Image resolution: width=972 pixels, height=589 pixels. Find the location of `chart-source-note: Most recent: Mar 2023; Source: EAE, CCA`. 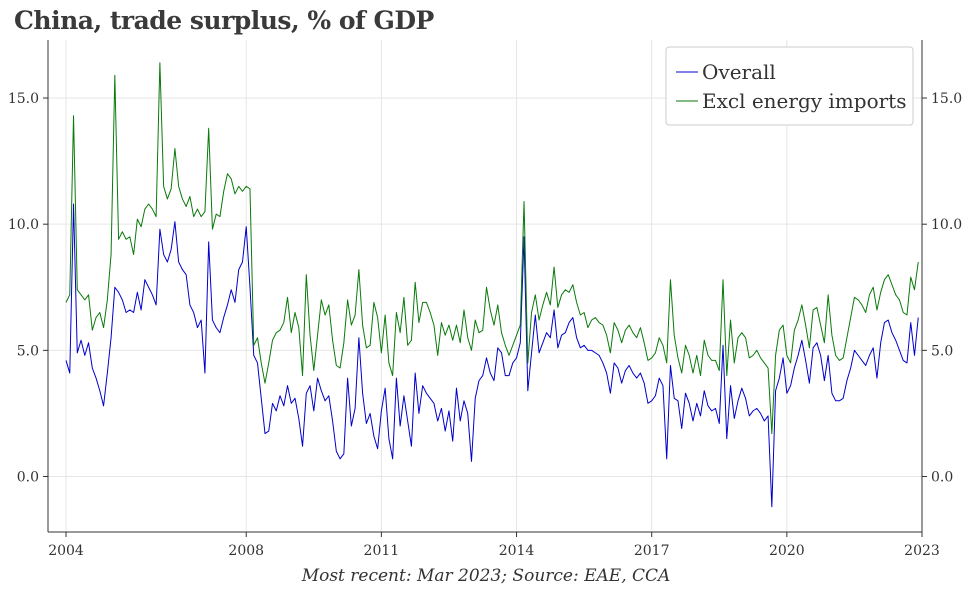

chart-source-note: Most recent: Mar 2023; Source: EAE, CCA is located at coordinates (486, 576).